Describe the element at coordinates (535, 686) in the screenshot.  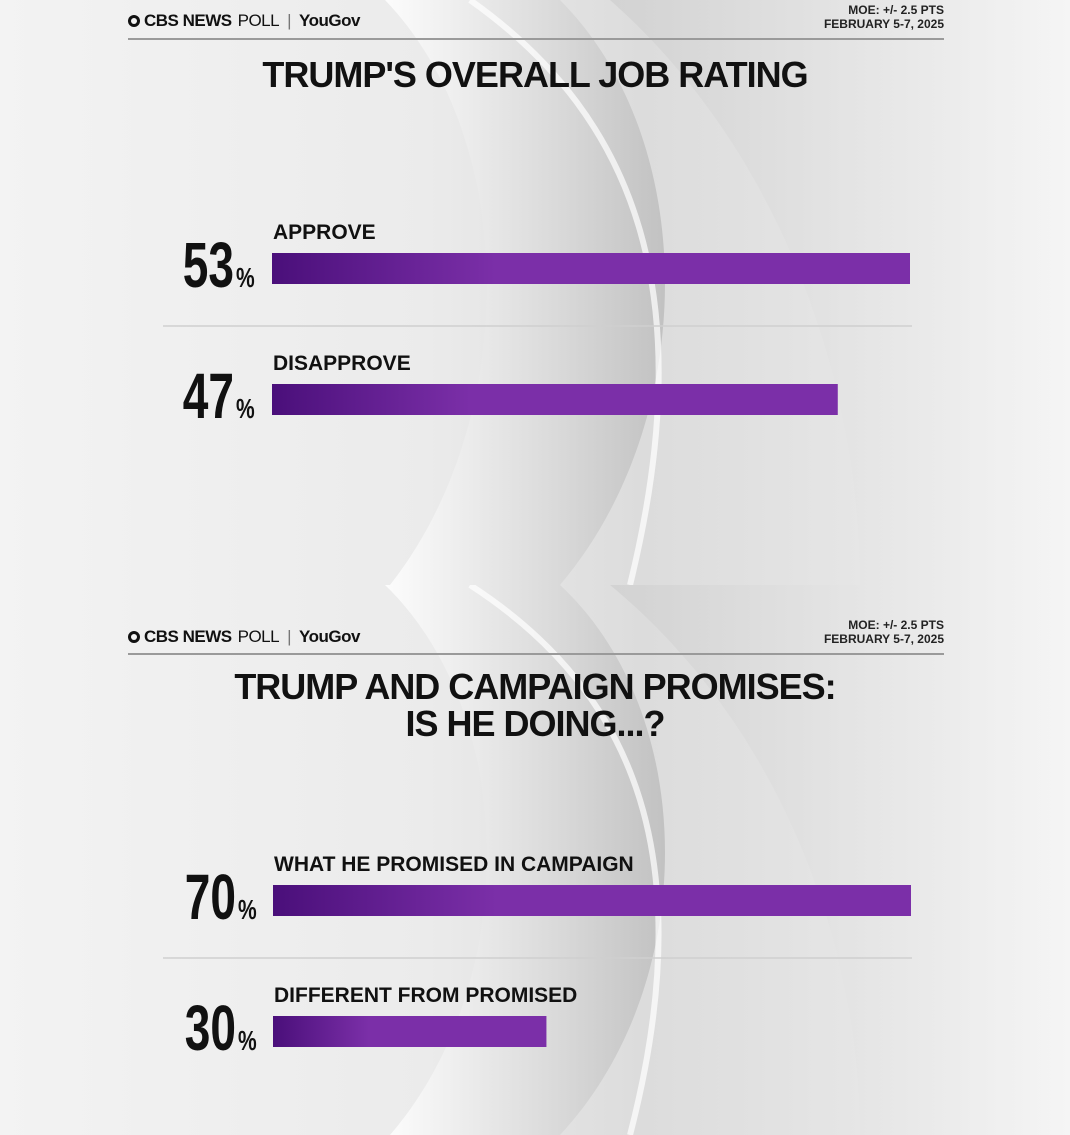
I see `chart-title-line1: TRUMP AND CAMPAIGN PROMISES:` at that location.